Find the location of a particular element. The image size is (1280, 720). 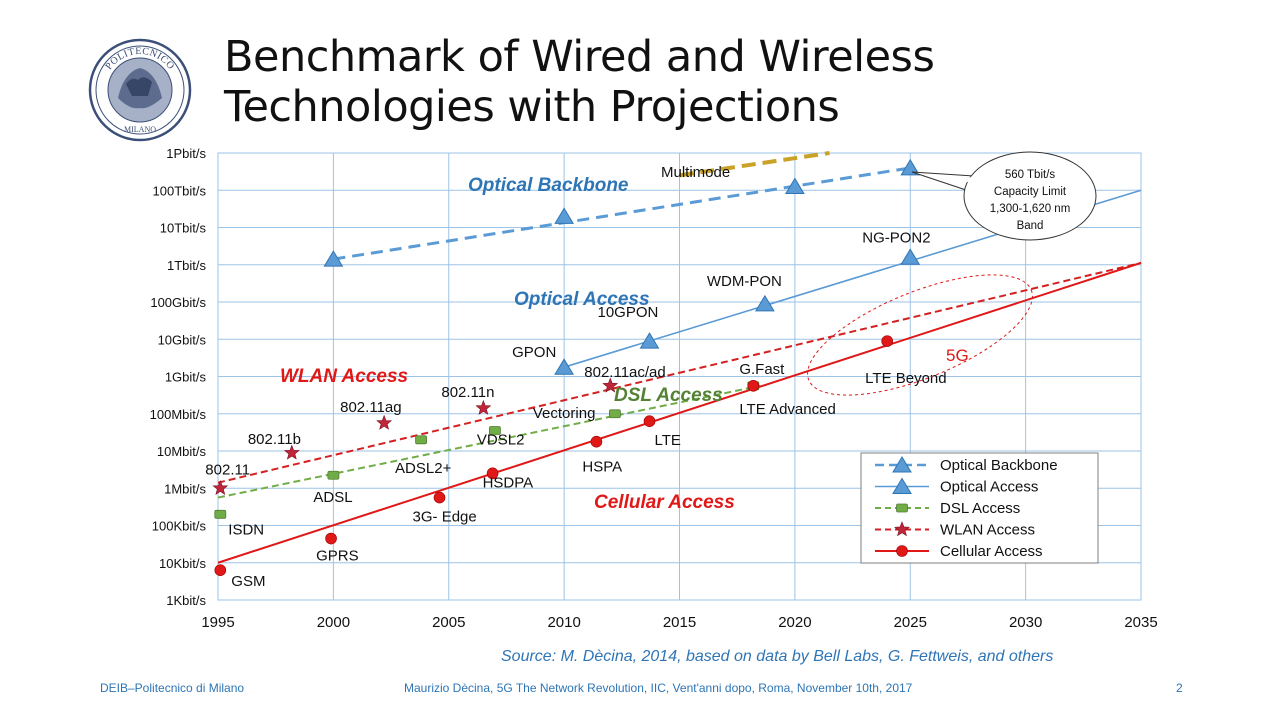

x-tick-label: 2025 is located at coordinates (910, 622).